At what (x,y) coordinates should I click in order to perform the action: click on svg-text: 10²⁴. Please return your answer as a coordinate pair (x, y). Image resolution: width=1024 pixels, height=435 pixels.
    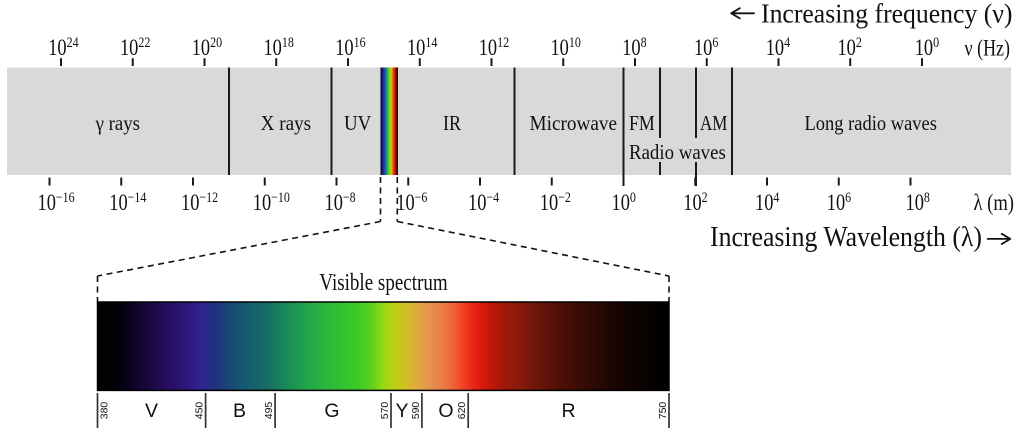
    Looking at the image, I should click on (63, 47).